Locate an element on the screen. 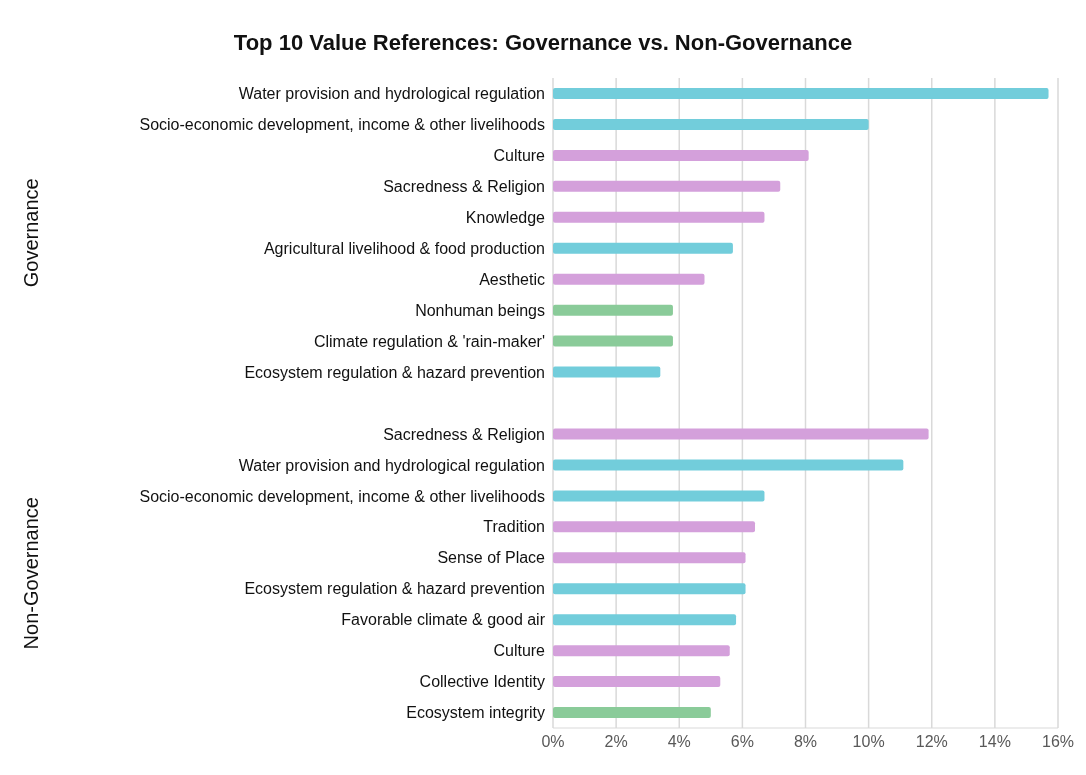 This screenshot has height=775, width=1086. x-tick-label: 14% is located at coordinates (994, 742).